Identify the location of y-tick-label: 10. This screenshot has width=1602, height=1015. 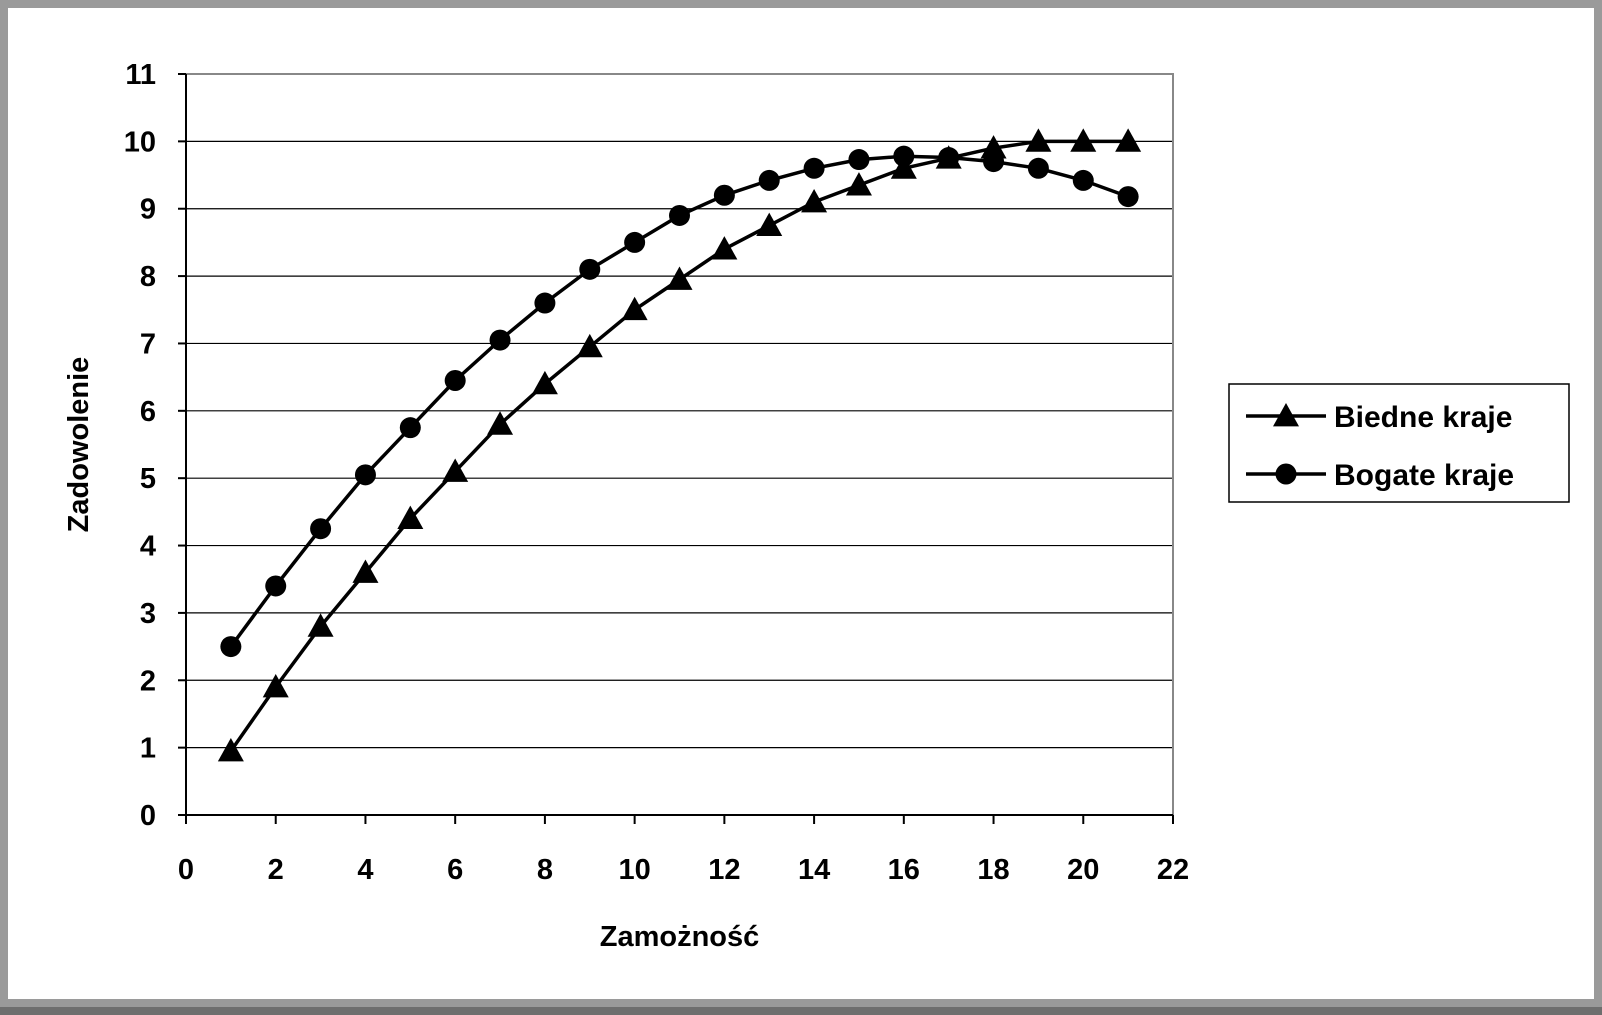
(140, 142).